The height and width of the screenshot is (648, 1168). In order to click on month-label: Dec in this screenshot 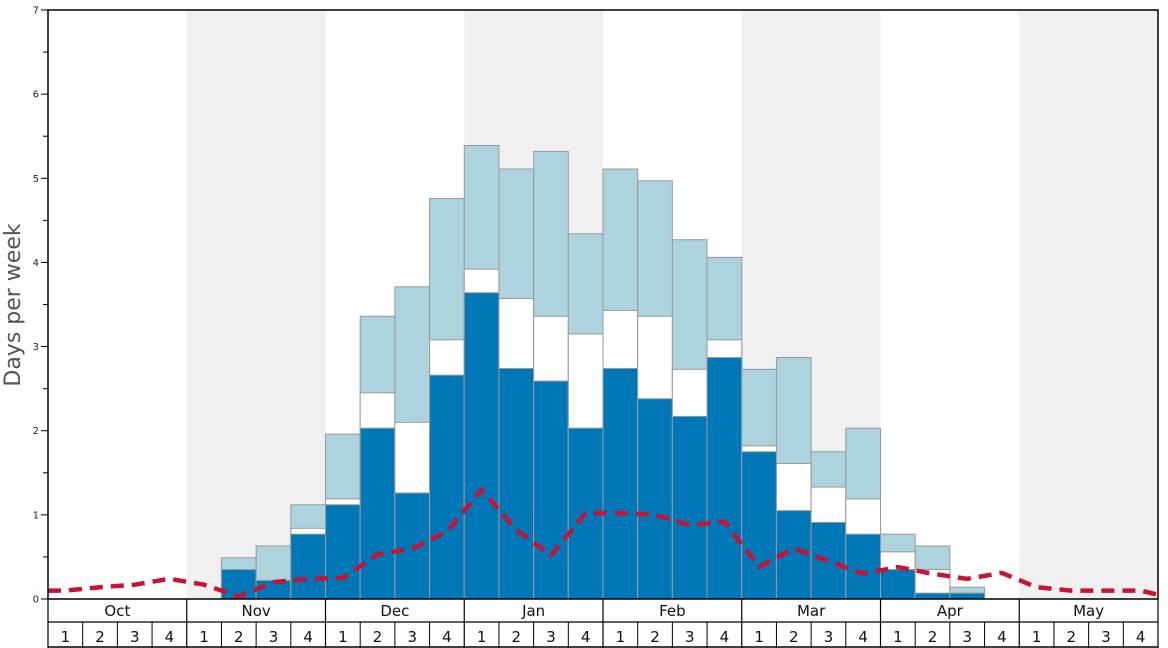, I will do `click(394, 611)`.